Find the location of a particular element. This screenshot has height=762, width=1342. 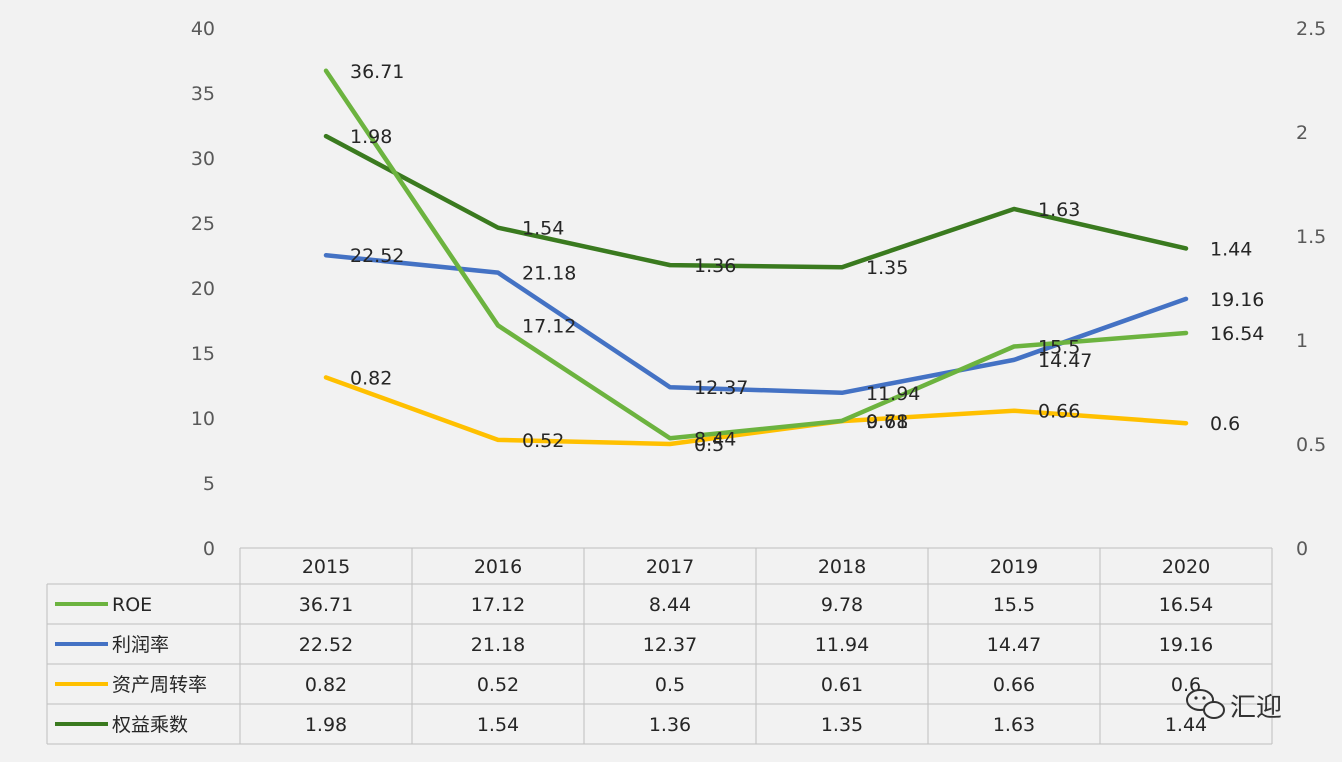

right-tick-label: 1 is located at coordinates (1302, 341).